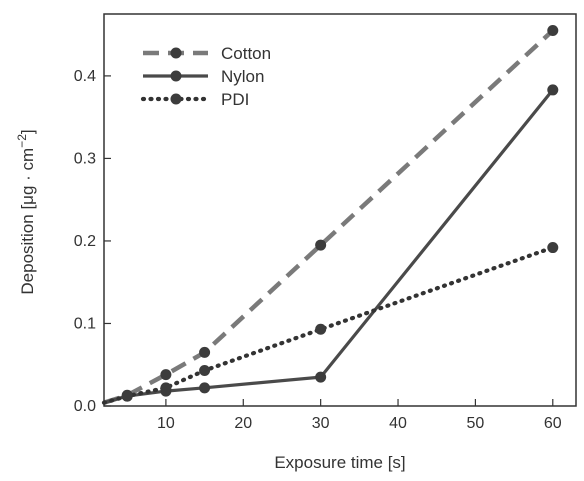  Describe the element at coordinates (243, 423) in the screenshot. I see `x-tick-label: 20` at that location.